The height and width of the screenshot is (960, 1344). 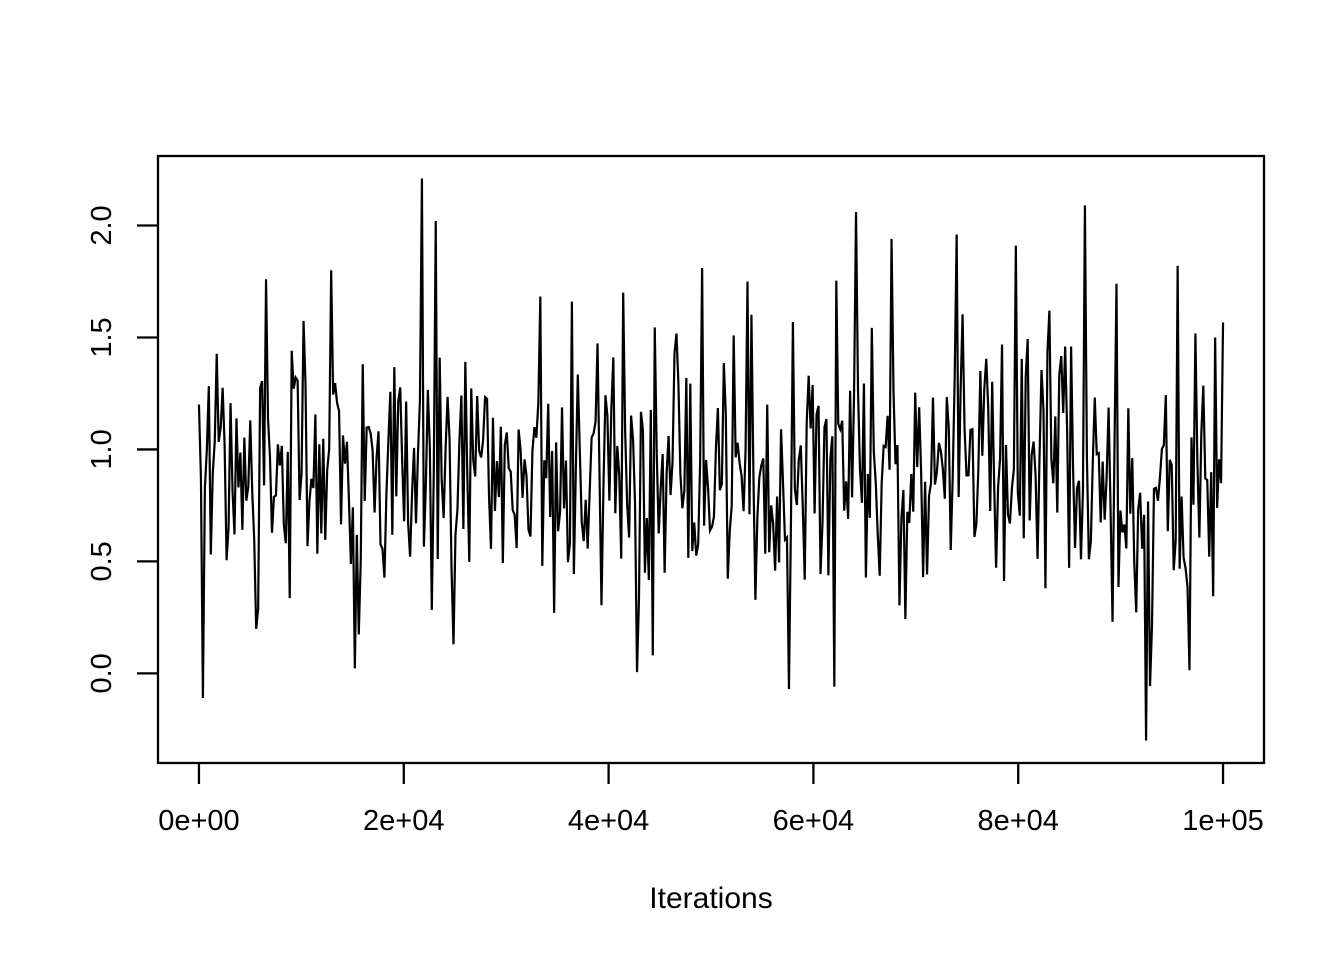 I want to click on x-axis-title: Iterations, so click(x=710, y=898).